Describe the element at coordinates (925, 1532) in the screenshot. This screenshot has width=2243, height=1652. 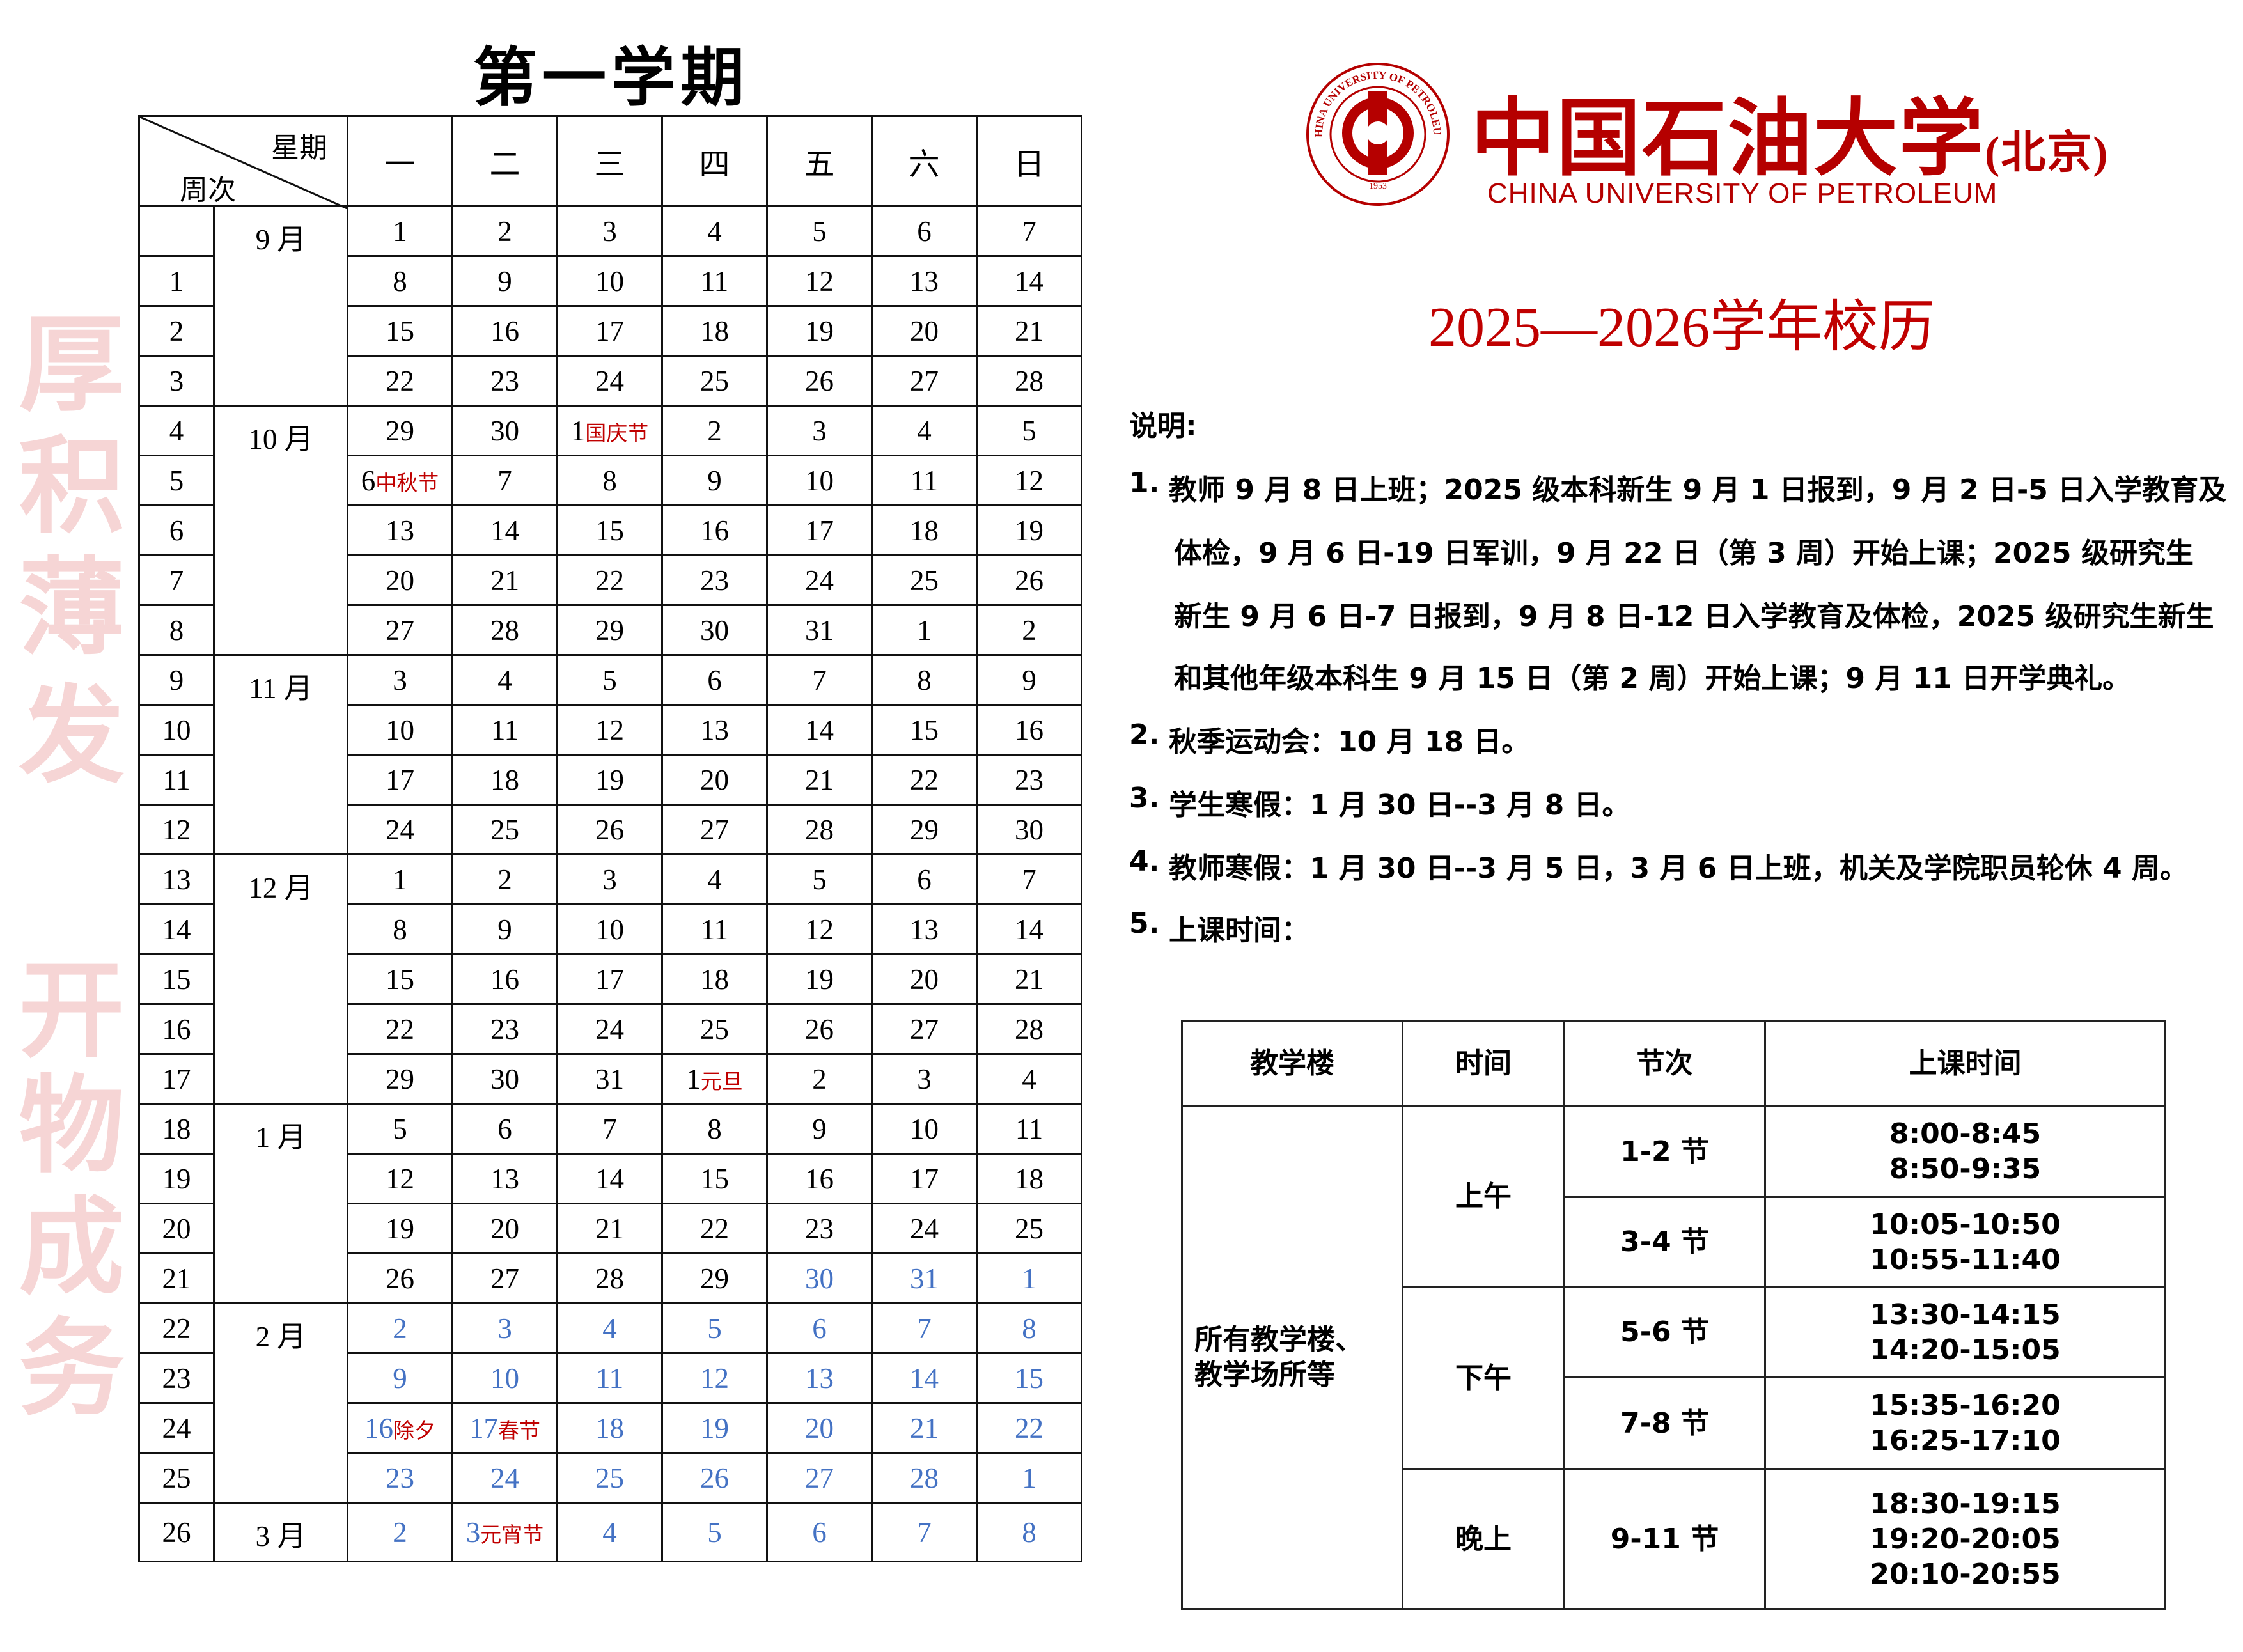
I see `day-number: 7` at that location.